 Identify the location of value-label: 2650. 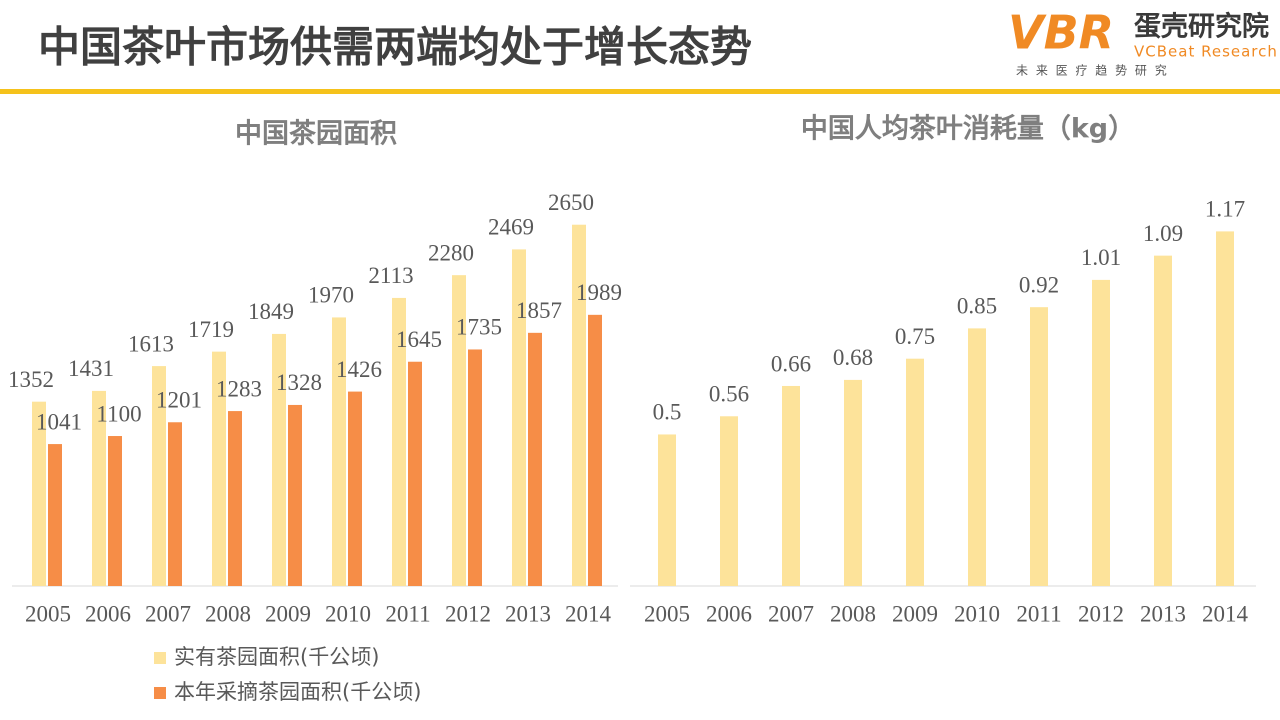
(571, 202).